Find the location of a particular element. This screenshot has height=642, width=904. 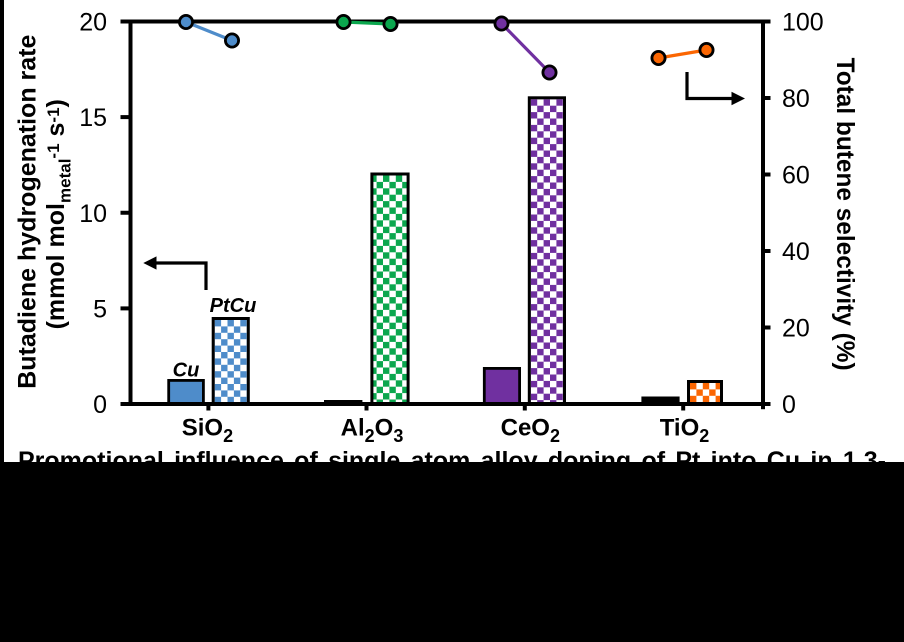

svg-text: CeO2 is located at coordinates (530, 431).